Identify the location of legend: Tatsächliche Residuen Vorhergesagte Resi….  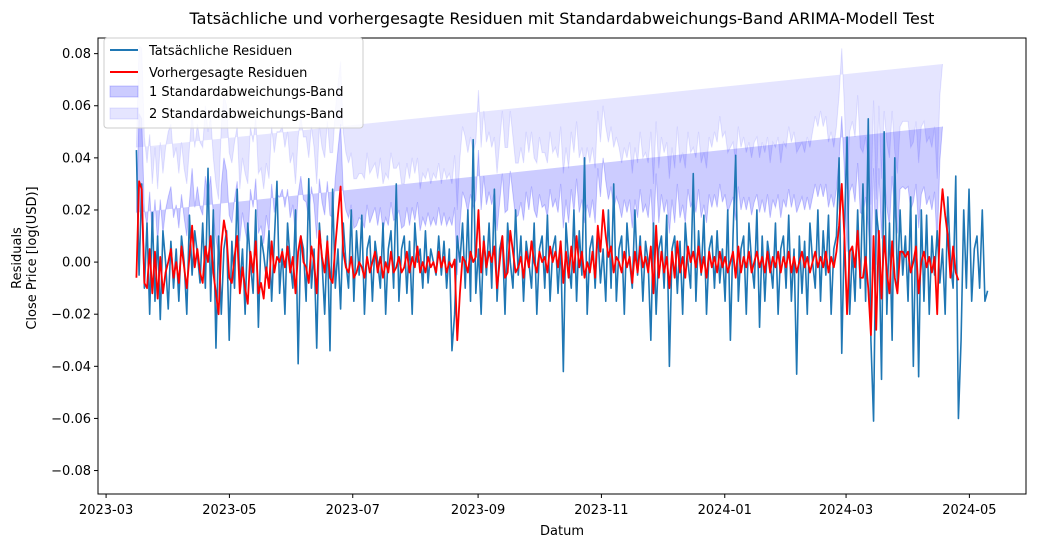
(233, 83).